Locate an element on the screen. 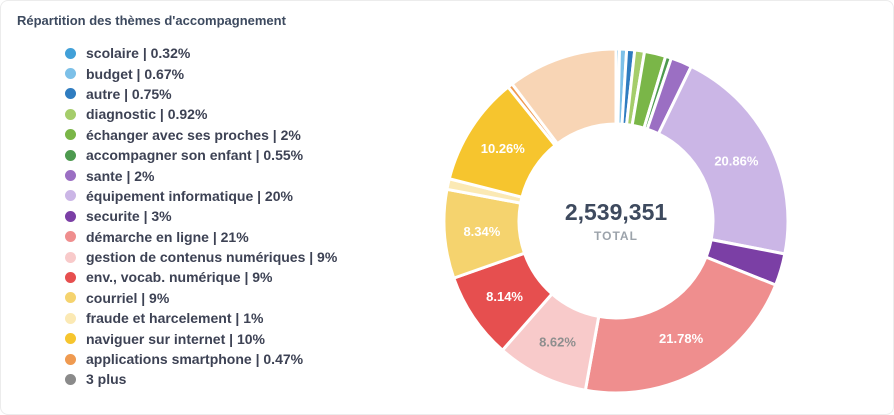 This screenshot has height=415, width=894. legend-item-label: 3 plus is located at coordinates (106, 379).